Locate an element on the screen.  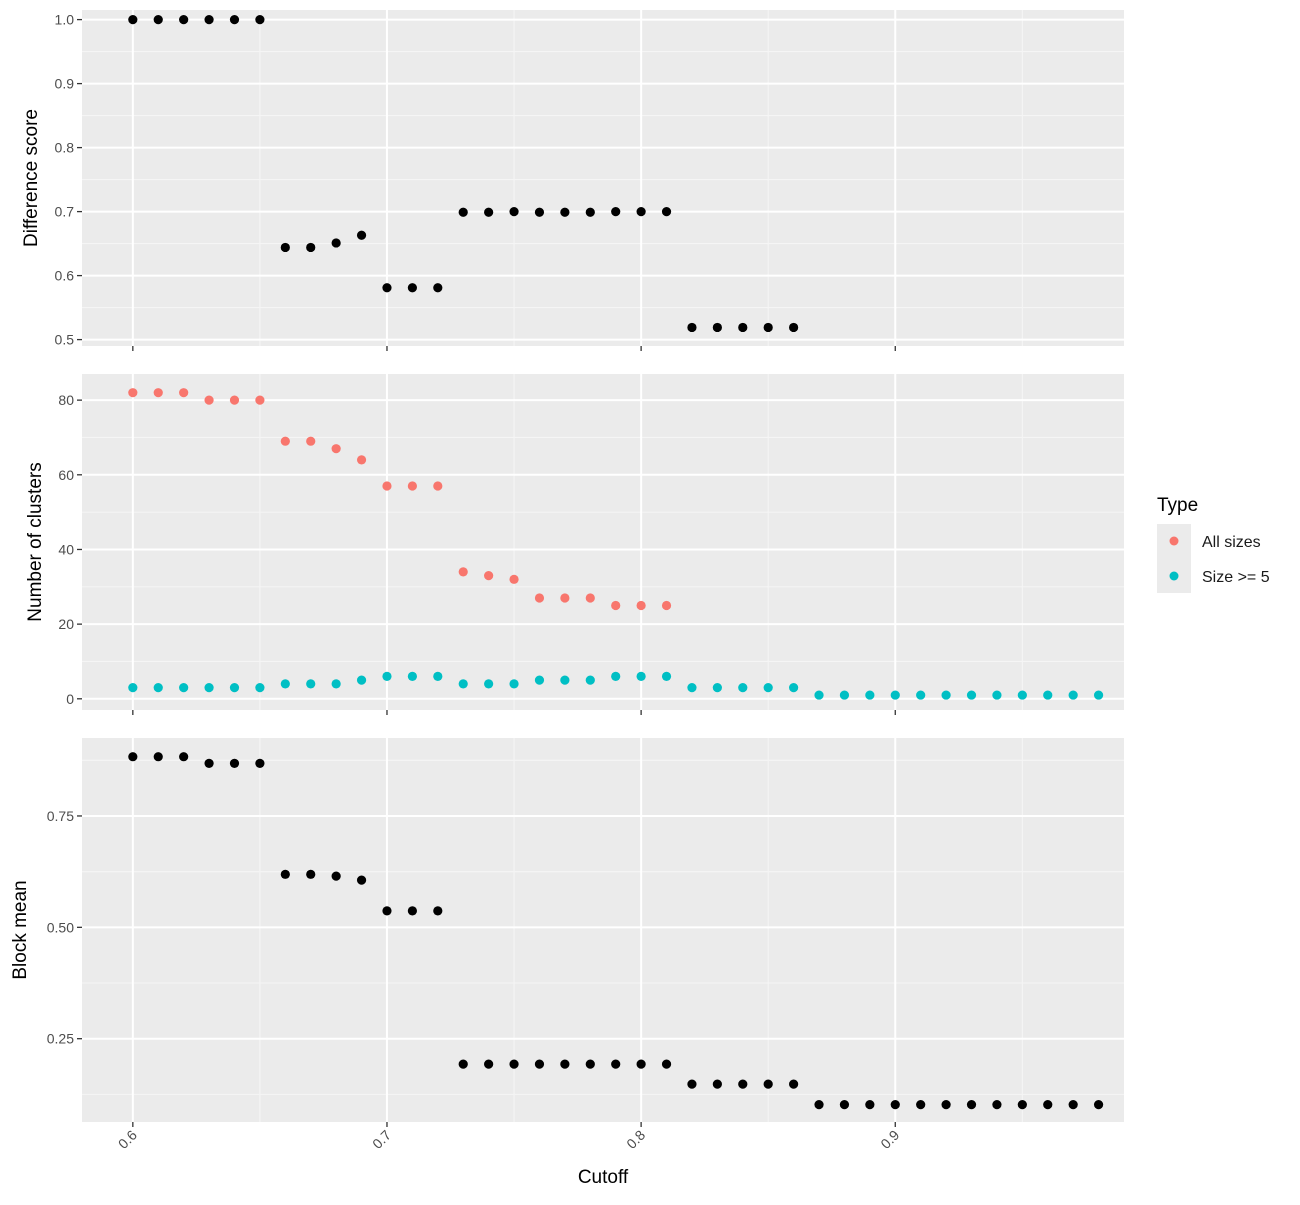
y-tick-label: 0.7 is located at coordinates (65, 212).